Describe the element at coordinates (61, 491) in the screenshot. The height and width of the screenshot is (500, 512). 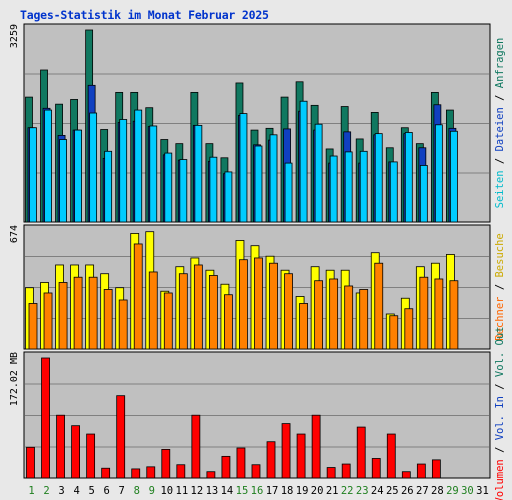
I see `x-tick-label-day-3: 3` at that location.